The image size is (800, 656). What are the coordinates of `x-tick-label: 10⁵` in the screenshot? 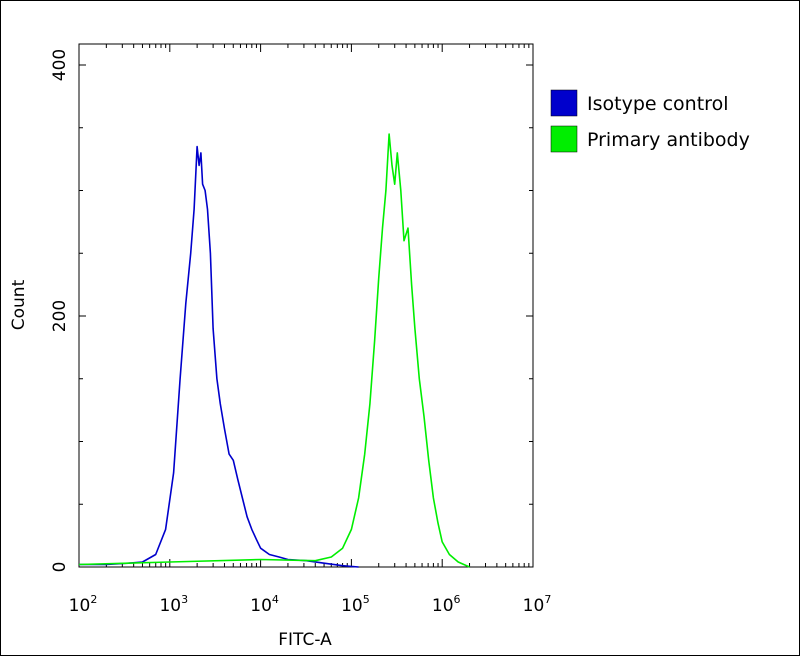 It's located at (355, 604).